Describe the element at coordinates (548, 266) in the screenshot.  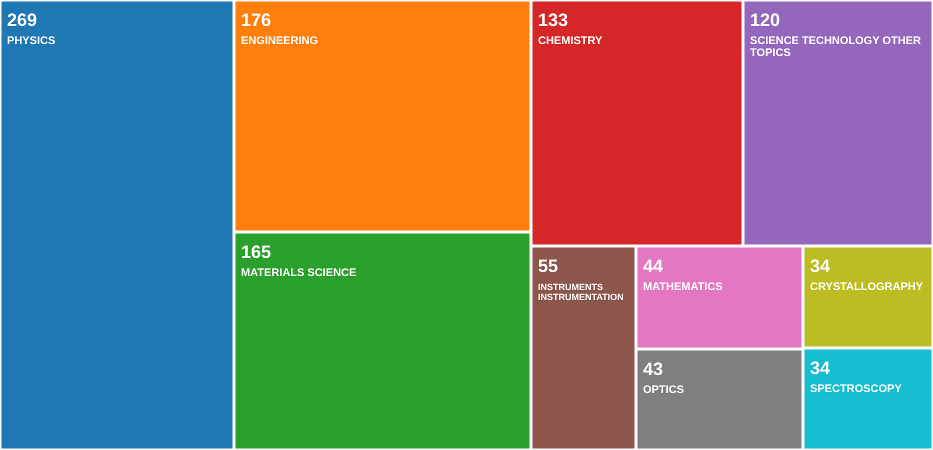
I see `data-label: 55` at that location.